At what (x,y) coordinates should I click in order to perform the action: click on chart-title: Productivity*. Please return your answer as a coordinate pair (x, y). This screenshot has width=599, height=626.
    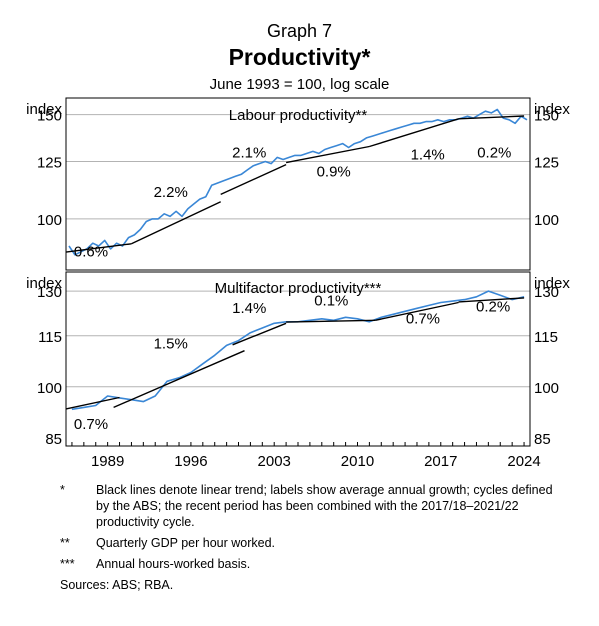
    Looking at the image, I should click on (299, 57).